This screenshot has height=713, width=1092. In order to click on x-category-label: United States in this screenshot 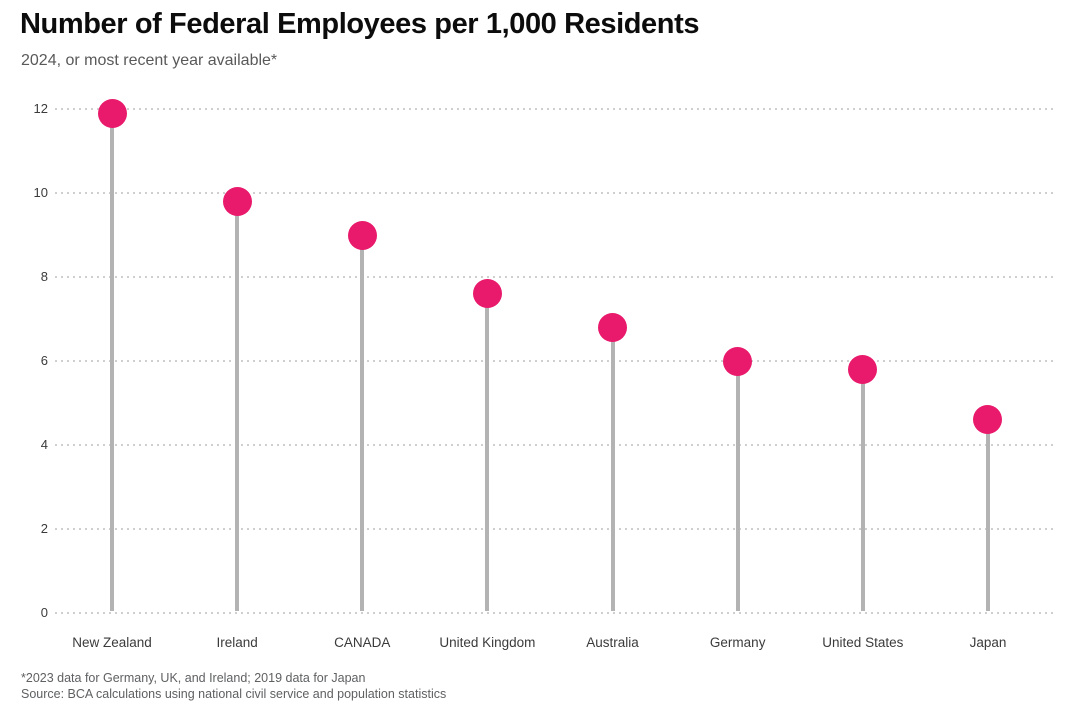, I will do `click(863, 642)`.